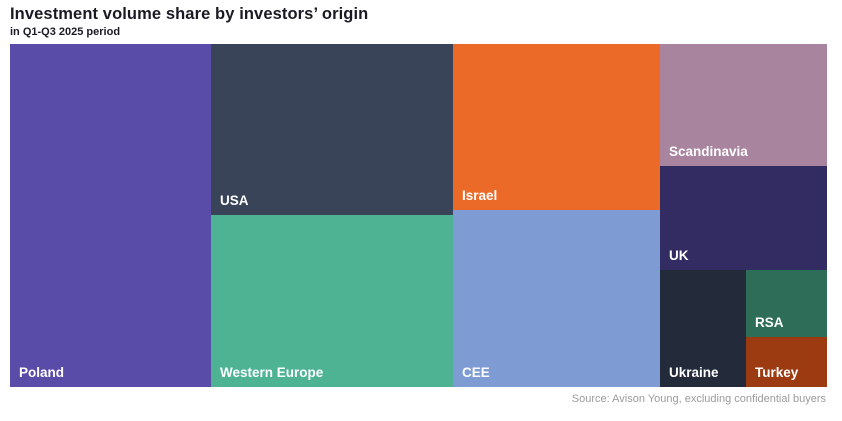 This screenshot has width=842, height=421. I want to click on treemap-cell-label: CEE, so click(475, 372).